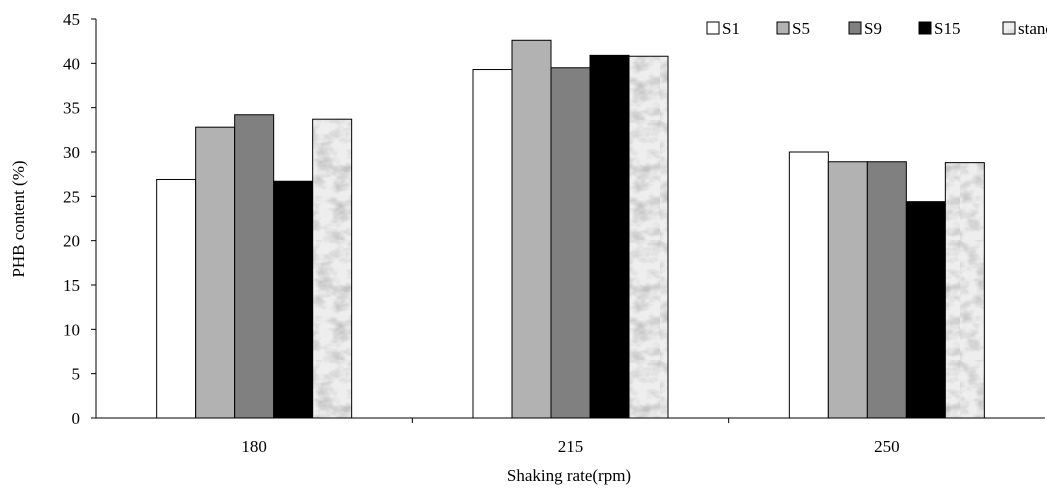  Describe the element at coordinates (254, 446) in the screenshot. I see `x-tick-label: 180` at that location.